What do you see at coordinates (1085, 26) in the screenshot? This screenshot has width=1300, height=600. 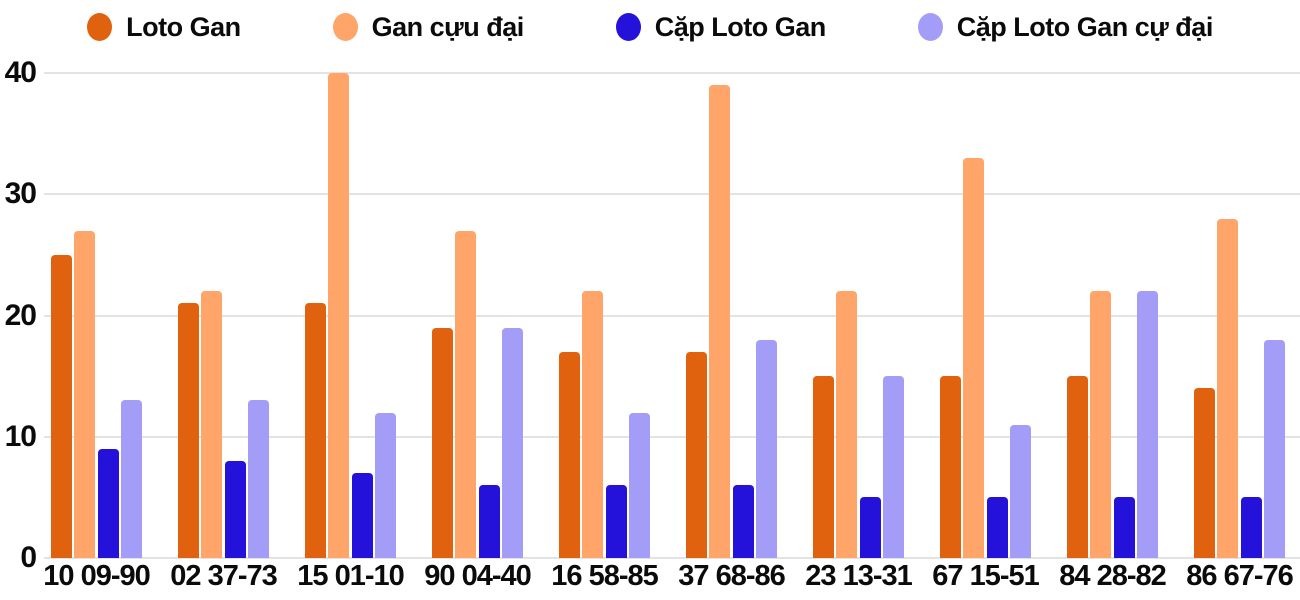 I see `legend-series-label: Cặp Loto Gan cự đại` at bounding box center [1085, 26].